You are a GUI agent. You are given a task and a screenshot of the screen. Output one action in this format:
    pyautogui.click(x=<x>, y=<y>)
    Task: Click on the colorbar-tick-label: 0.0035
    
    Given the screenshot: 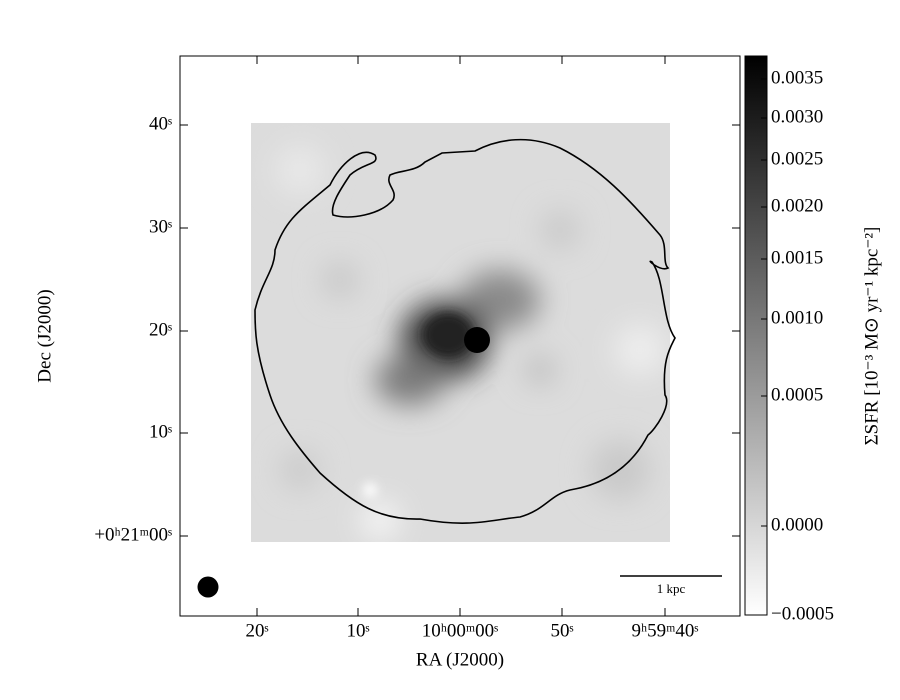 What is the action you would take?
    pyautogui.click(x=797, y=77)
    